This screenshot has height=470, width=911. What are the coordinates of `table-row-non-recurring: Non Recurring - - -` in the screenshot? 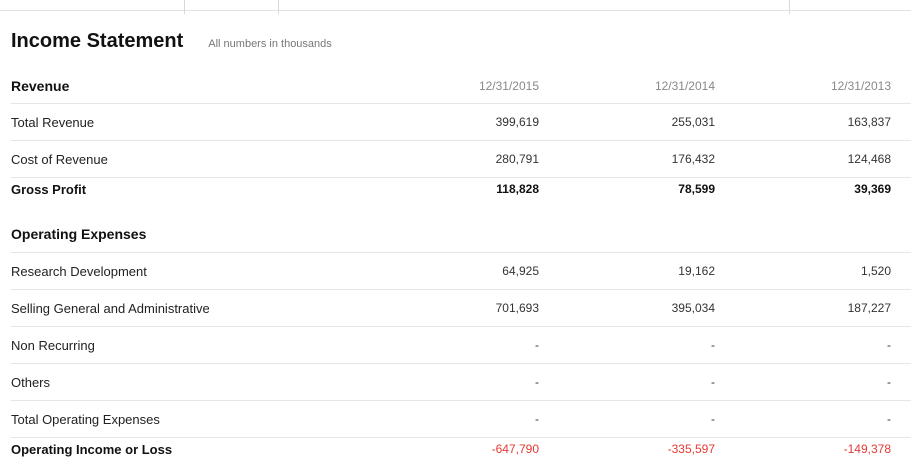 It's located at (461, 345).